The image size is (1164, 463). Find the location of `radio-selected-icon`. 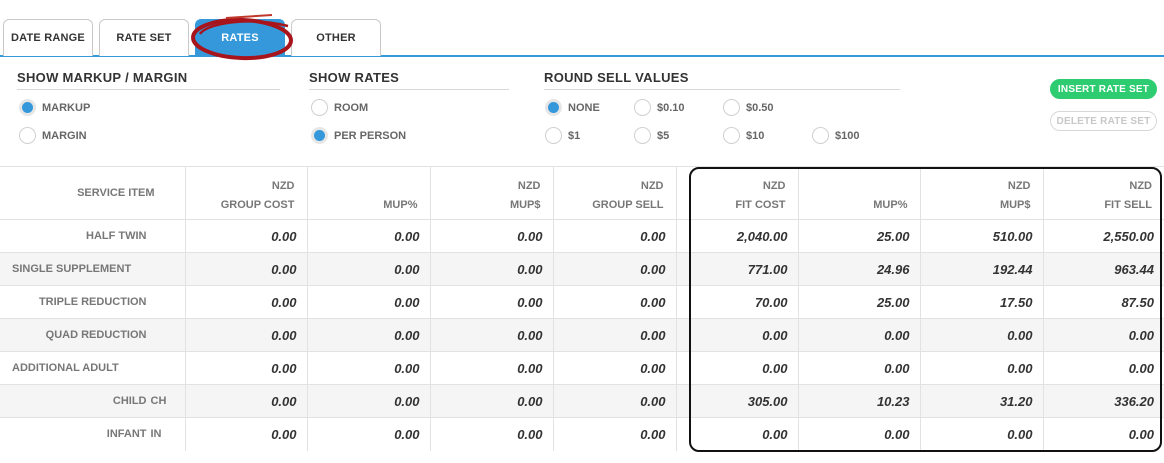

radio-selected-icon is located at coordinates (553, 107).